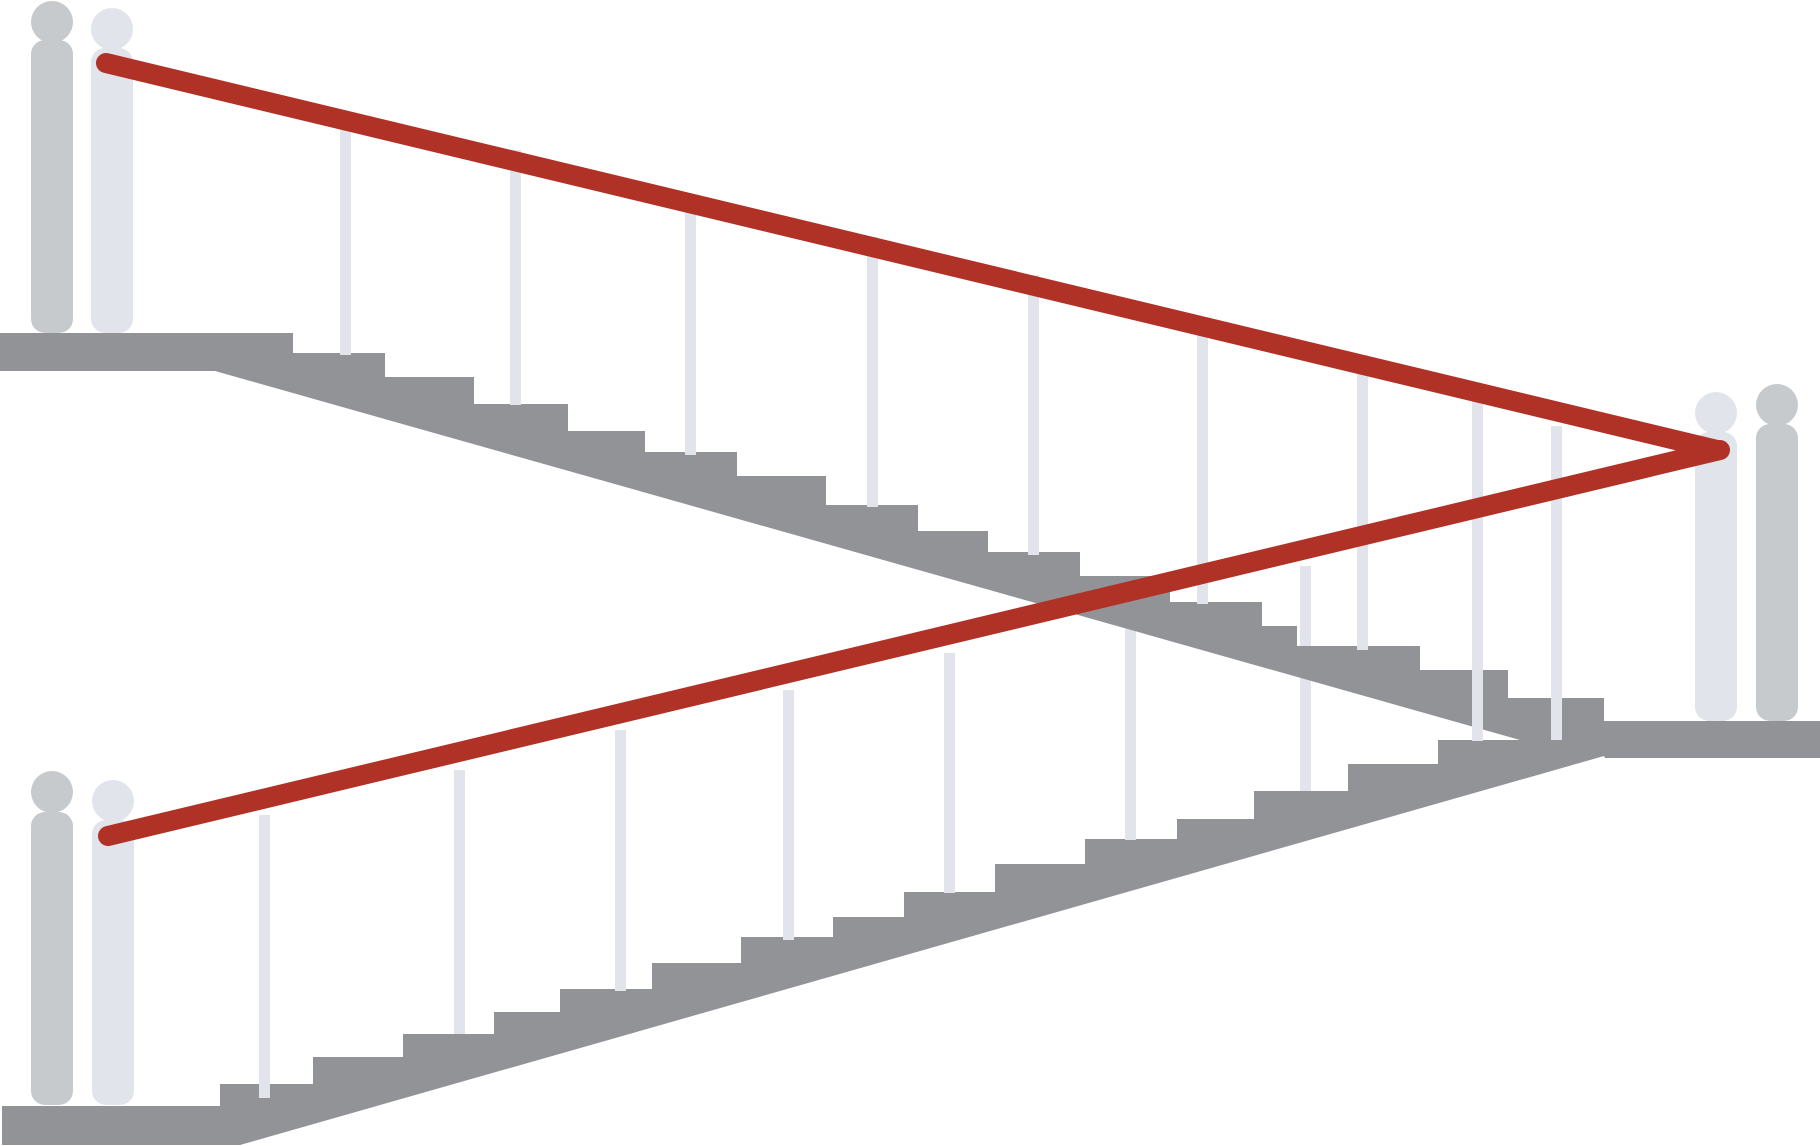 The image size is (1820, 1146). Describe the element at coordinates (82, 167) in the screenshot. I see `upper-left-newel-posts` at that location.